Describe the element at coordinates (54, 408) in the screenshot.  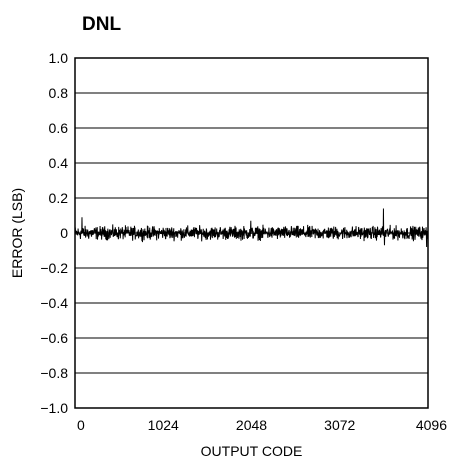
I see `y-tick-label-10: −1.0` at that location.